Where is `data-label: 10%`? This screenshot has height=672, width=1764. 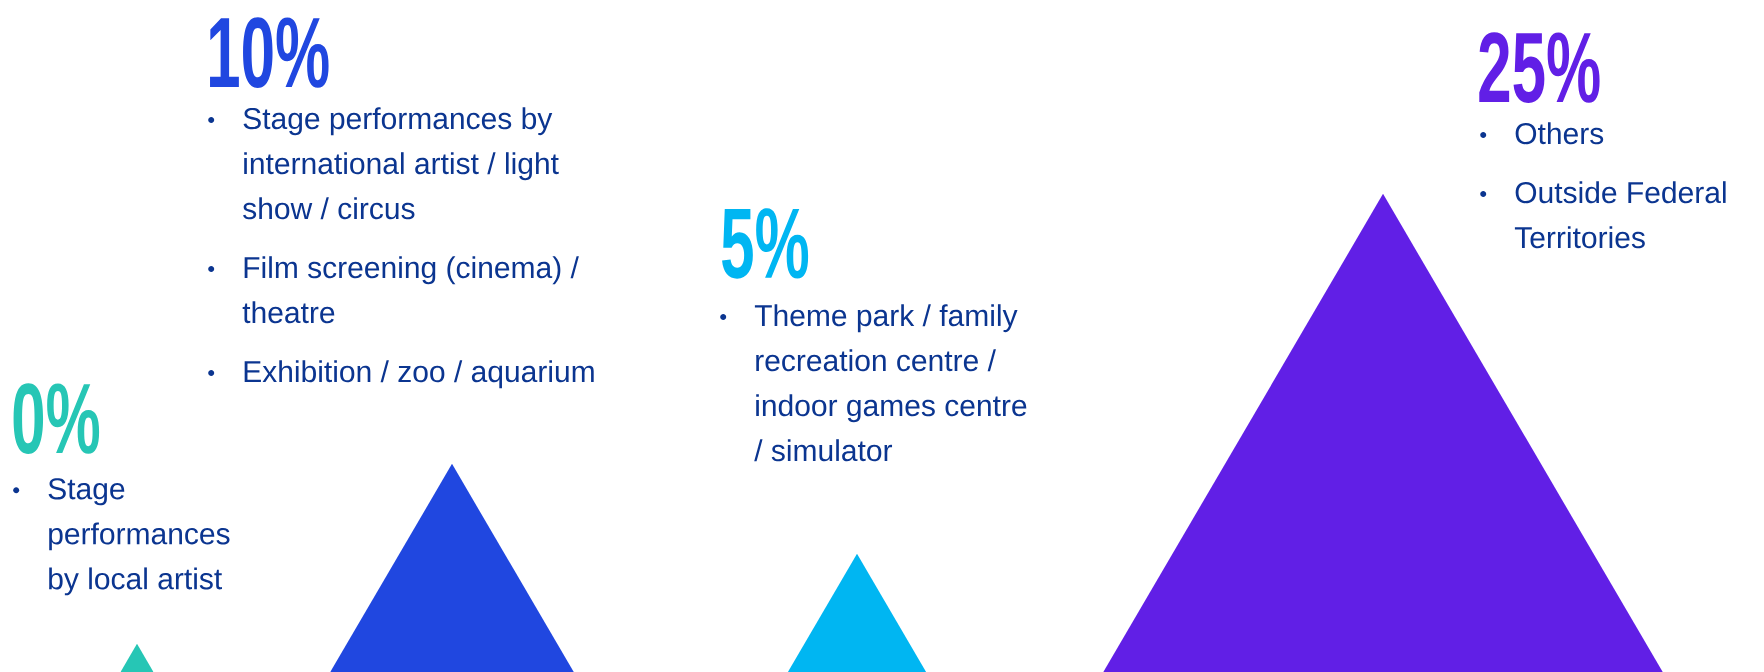 data-label: 10% is located at coordinates (269, 52).